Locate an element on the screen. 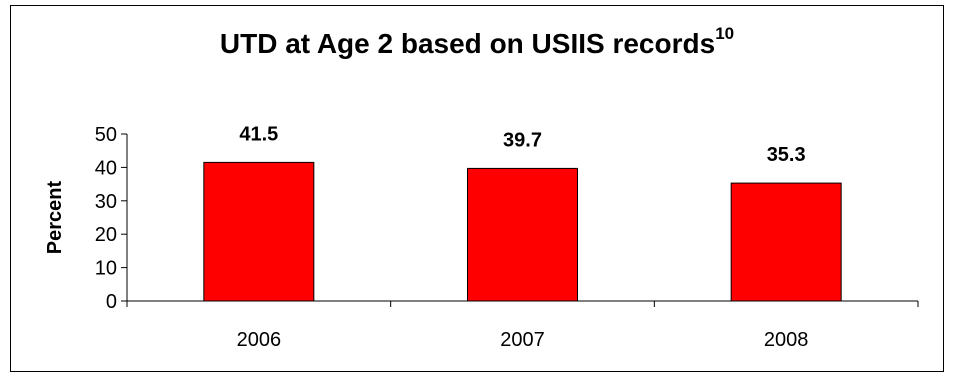  data-label-2008: 35.3 is located at coordinates (786, 155).